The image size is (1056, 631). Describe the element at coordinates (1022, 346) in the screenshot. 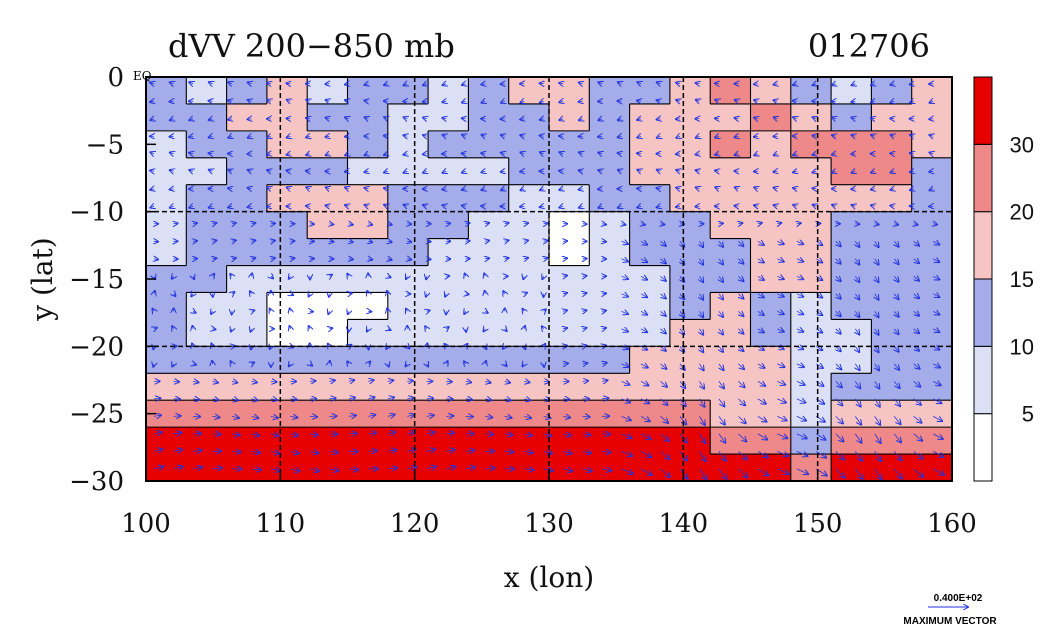

I see `colorbar-label: 10` at that location.